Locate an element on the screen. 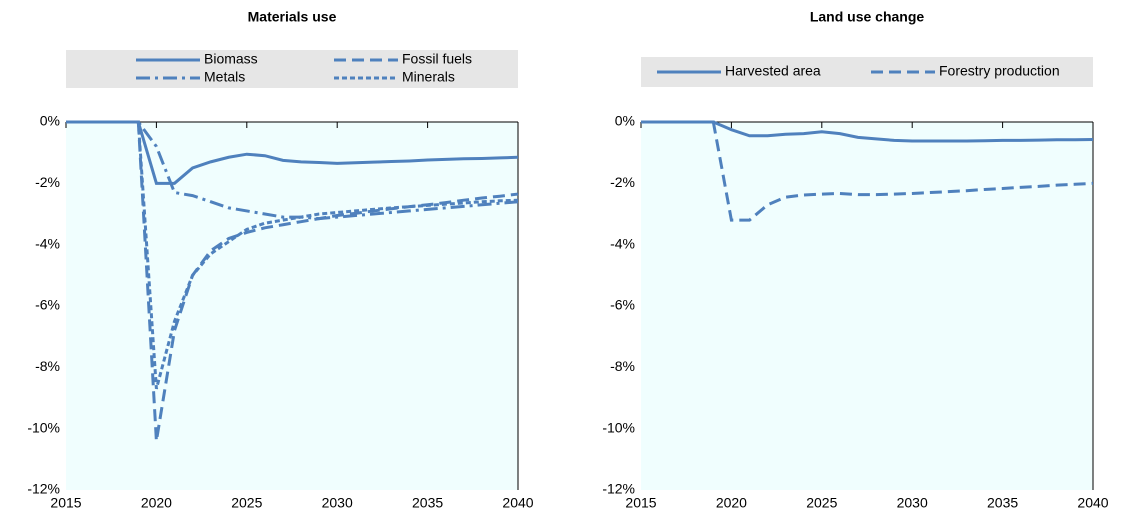 This screenshot has width=1123, height=516. chart-title: Land use change is located at coordinates (867, 17).